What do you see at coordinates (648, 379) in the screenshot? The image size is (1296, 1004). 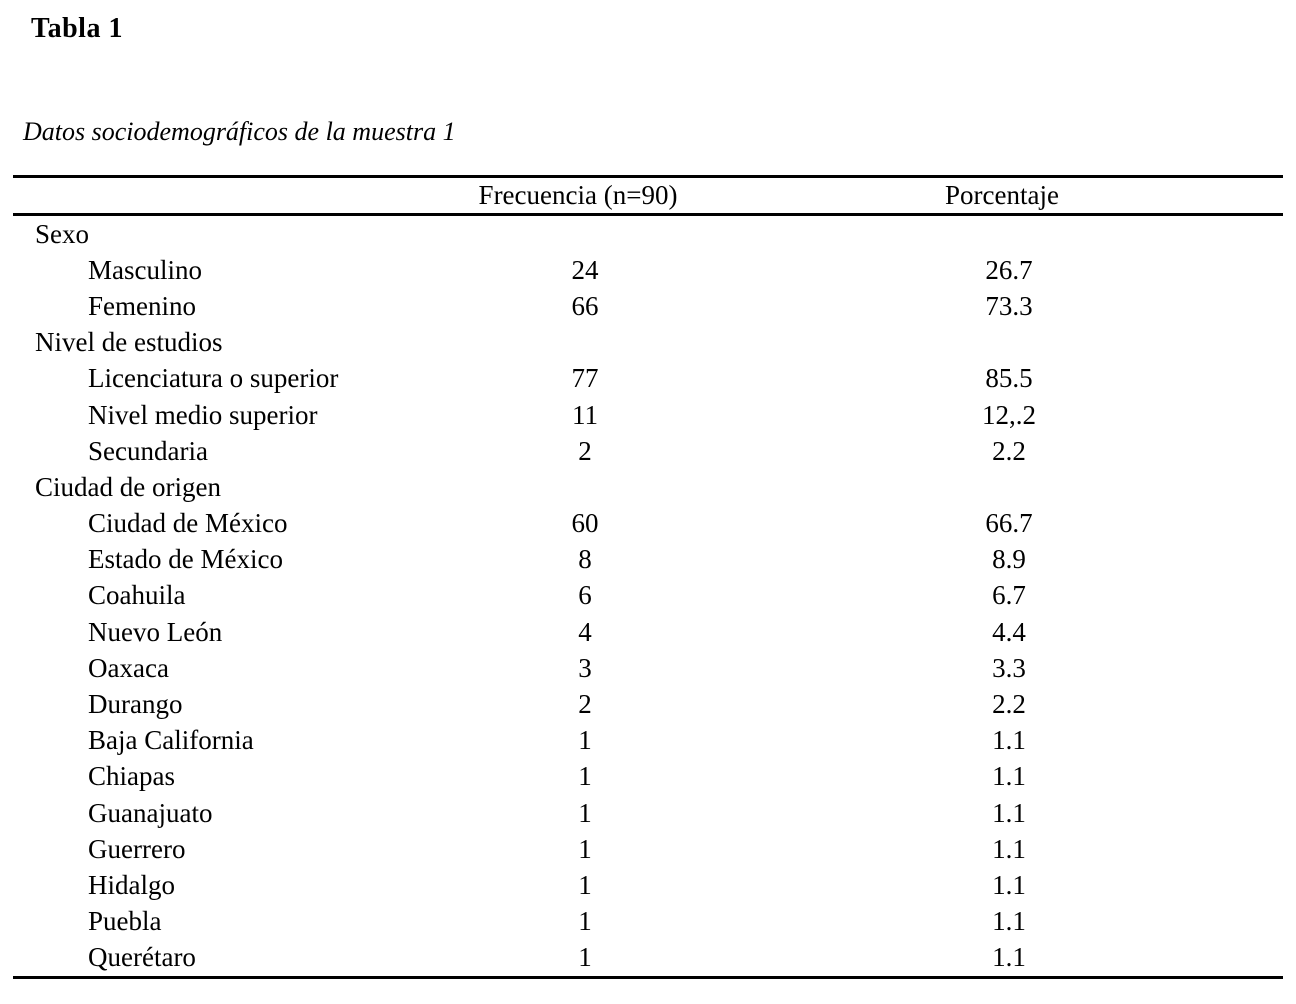 I see `table-row: Licenciatura o superior 77 85.5` at bounding box center [648, 379].